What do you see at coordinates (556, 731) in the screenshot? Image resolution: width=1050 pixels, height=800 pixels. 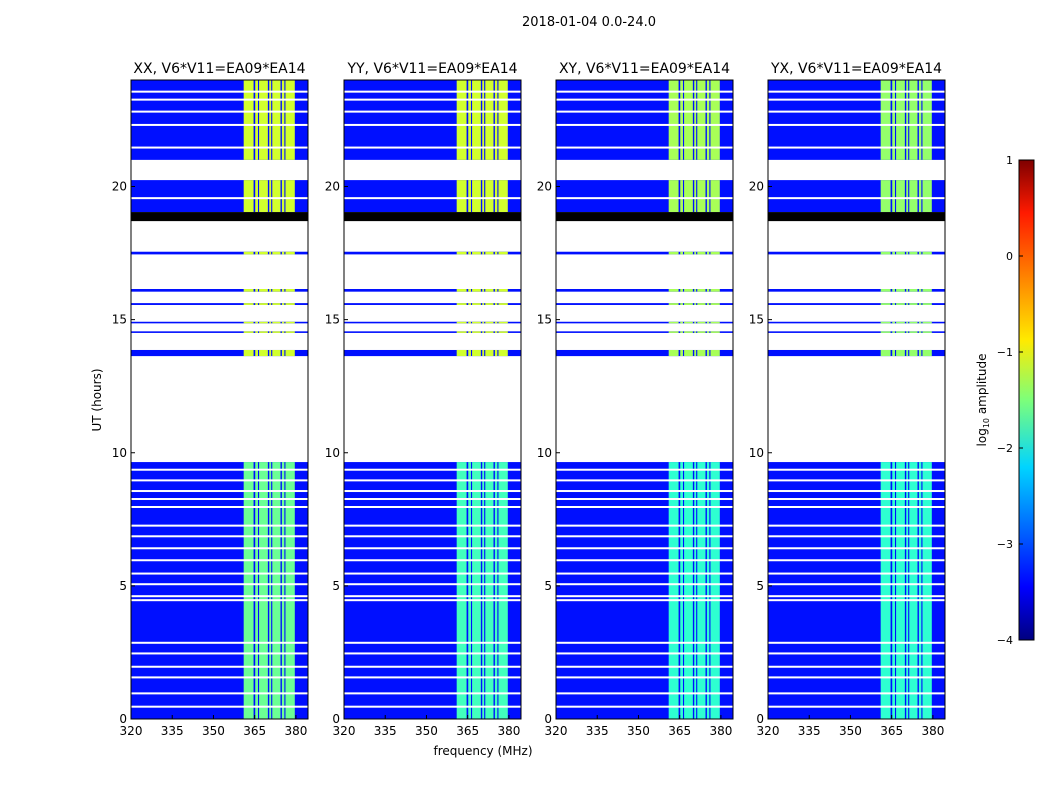 I see `x-tick-label: 320` at bounding box center [556, 731].